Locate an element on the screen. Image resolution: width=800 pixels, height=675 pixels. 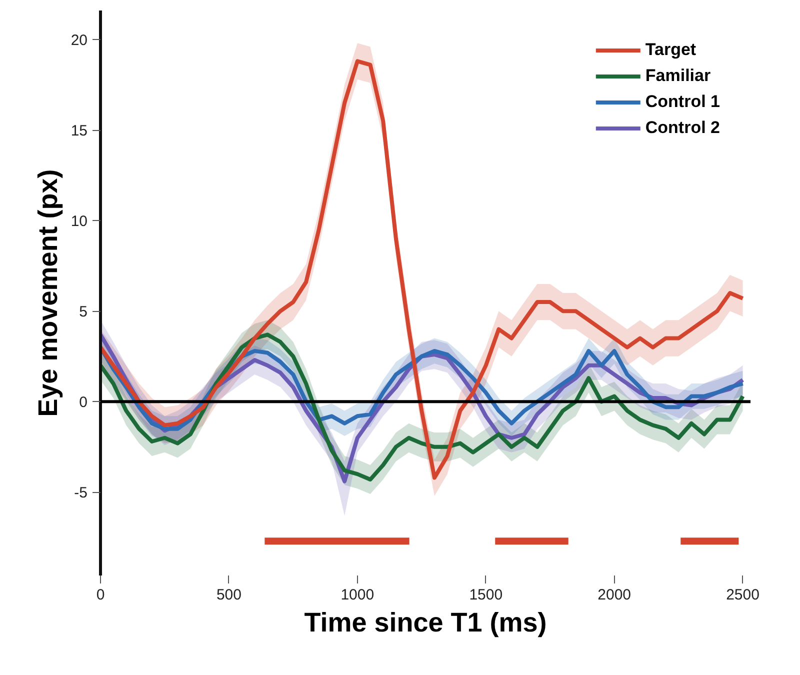
x-tick-label: 0 is located at coordinates (100, 595).